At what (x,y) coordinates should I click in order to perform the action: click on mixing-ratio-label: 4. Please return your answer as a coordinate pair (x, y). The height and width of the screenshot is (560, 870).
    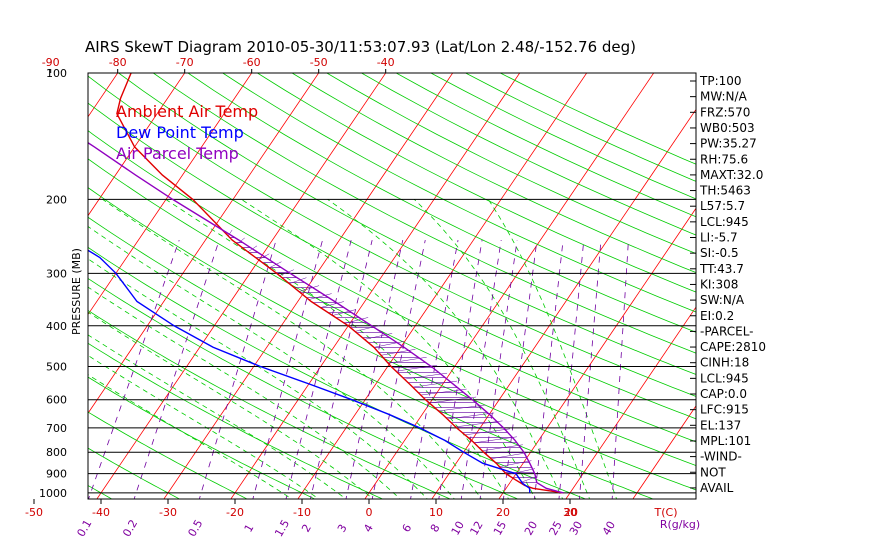
    Looking at the image, I should click on (368, 528).